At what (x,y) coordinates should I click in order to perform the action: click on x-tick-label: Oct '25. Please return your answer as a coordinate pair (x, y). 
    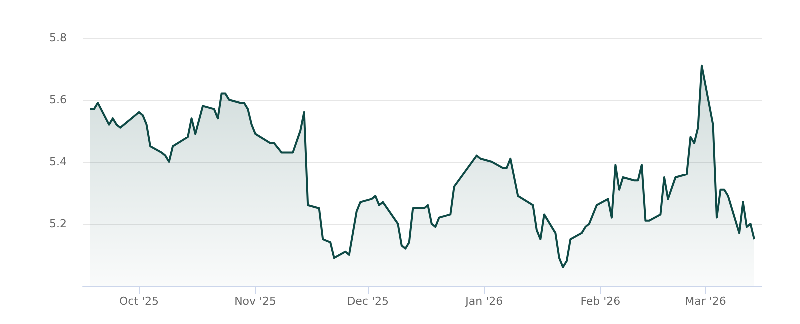
    Looking at the image, I should click on (139, 301).